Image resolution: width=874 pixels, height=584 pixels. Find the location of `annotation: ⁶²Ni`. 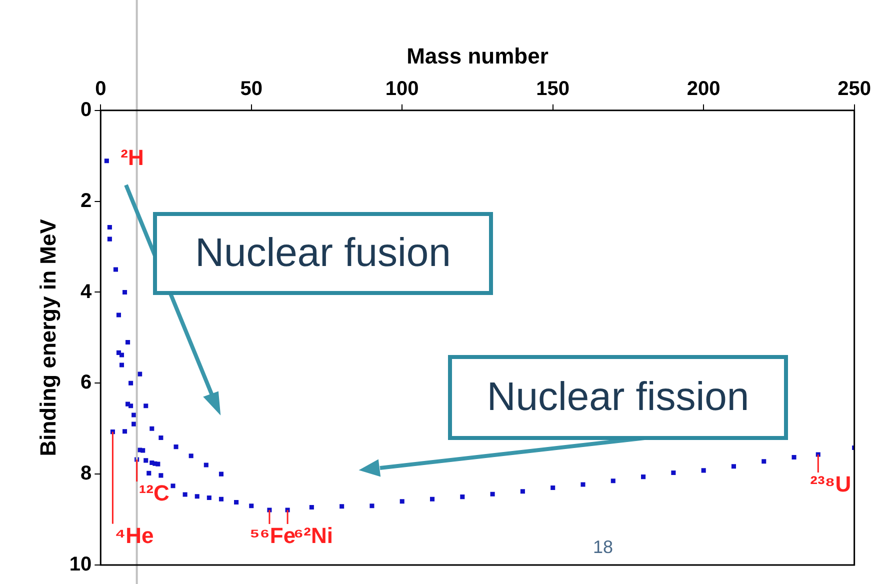

annotation: ⁶²Ni is located at coordinates (314, 535).